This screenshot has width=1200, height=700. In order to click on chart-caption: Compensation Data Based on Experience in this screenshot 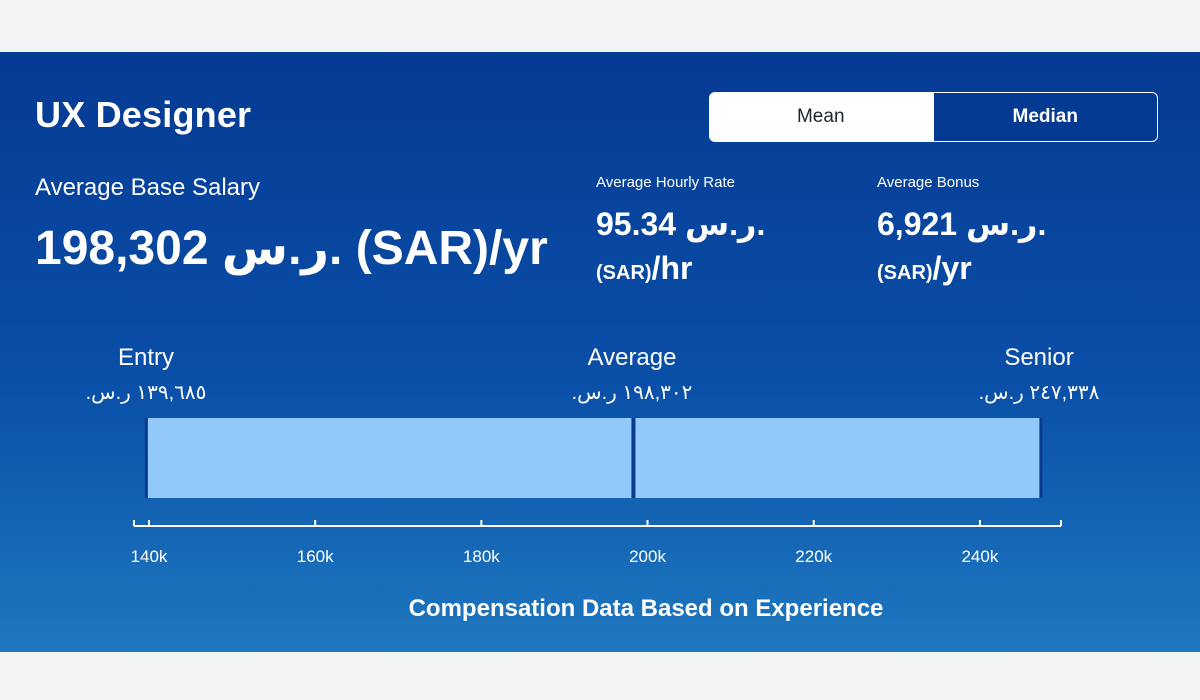, I will do `click(646, 608)`.